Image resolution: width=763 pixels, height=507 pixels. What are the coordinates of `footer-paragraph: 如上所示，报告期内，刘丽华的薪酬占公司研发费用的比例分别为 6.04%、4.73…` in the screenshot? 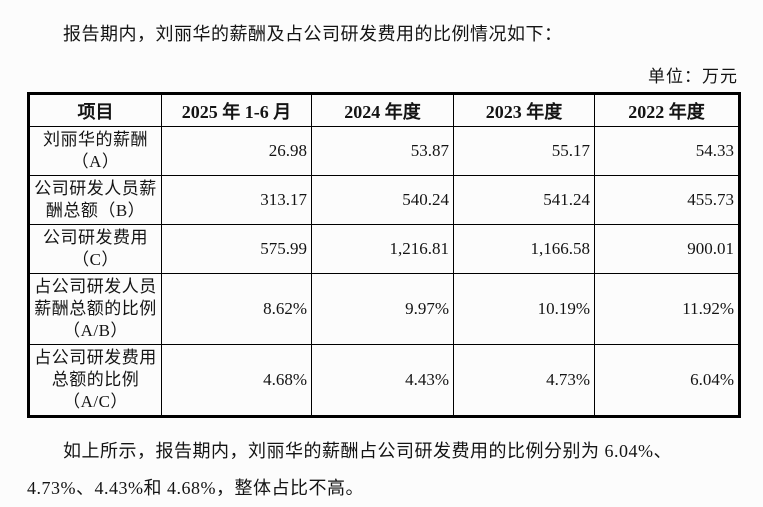 It's located at (349, 469).